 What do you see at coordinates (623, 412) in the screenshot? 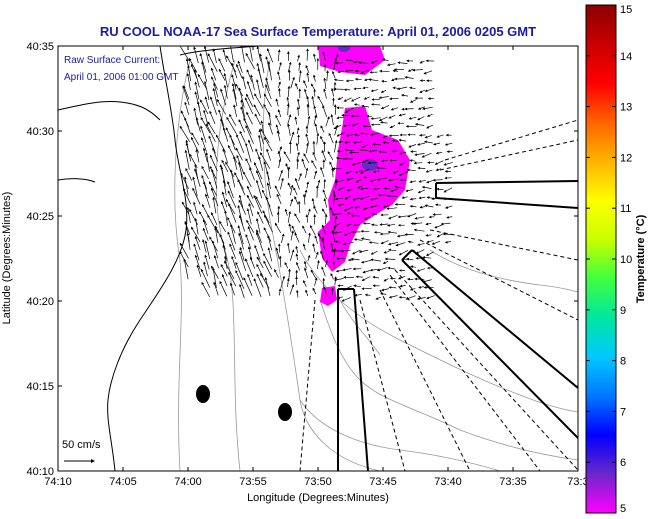
I see `colorbar-tick-label: 7` at bounding box center [623, 412].